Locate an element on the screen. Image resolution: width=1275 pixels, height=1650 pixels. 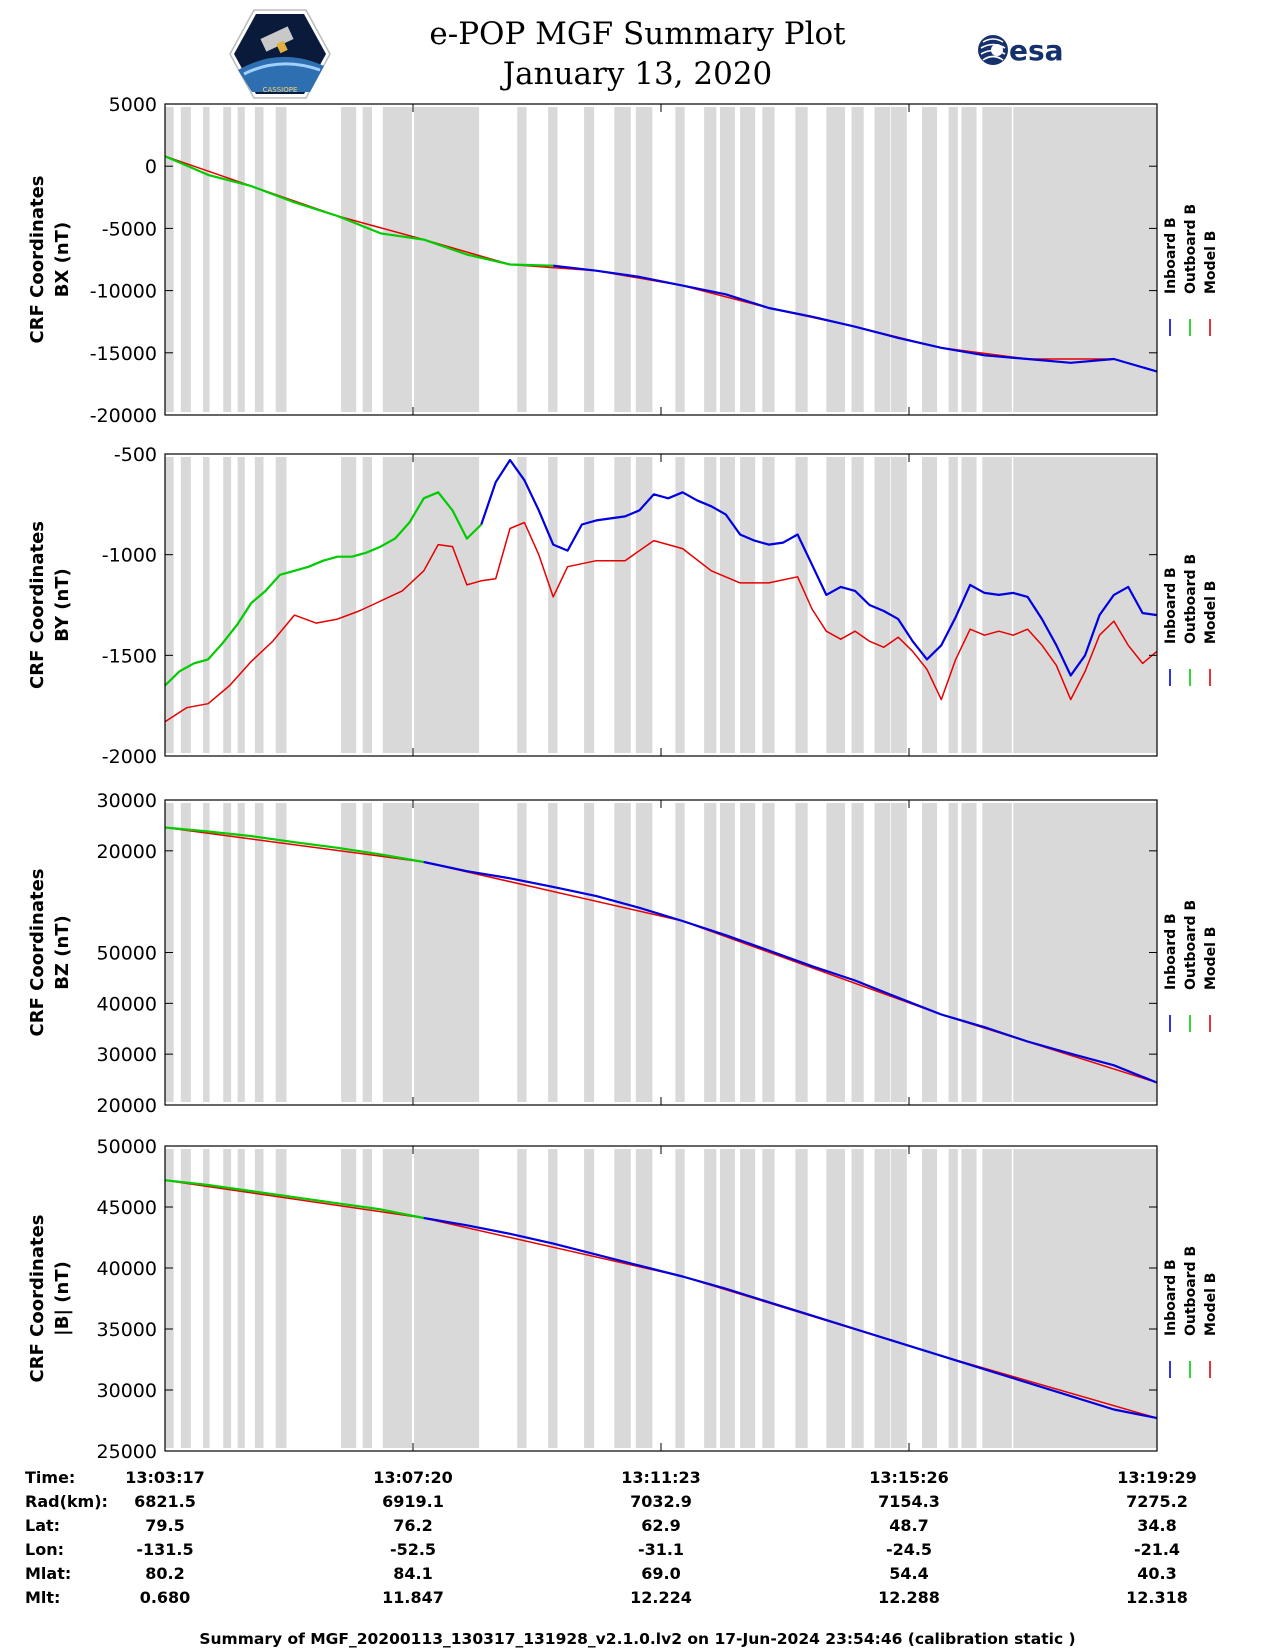
plot-title: e-POP MGF Summary Plot is located at coordinates (637, 34).